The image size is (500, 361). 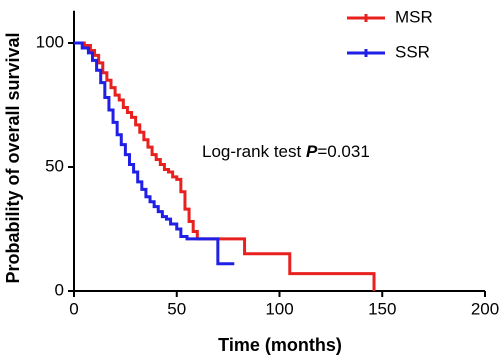 What do you see at coordinates (343, 151) in the screenshot?
I see `annotation-value: =0.031` at bounding box center [343, 151].